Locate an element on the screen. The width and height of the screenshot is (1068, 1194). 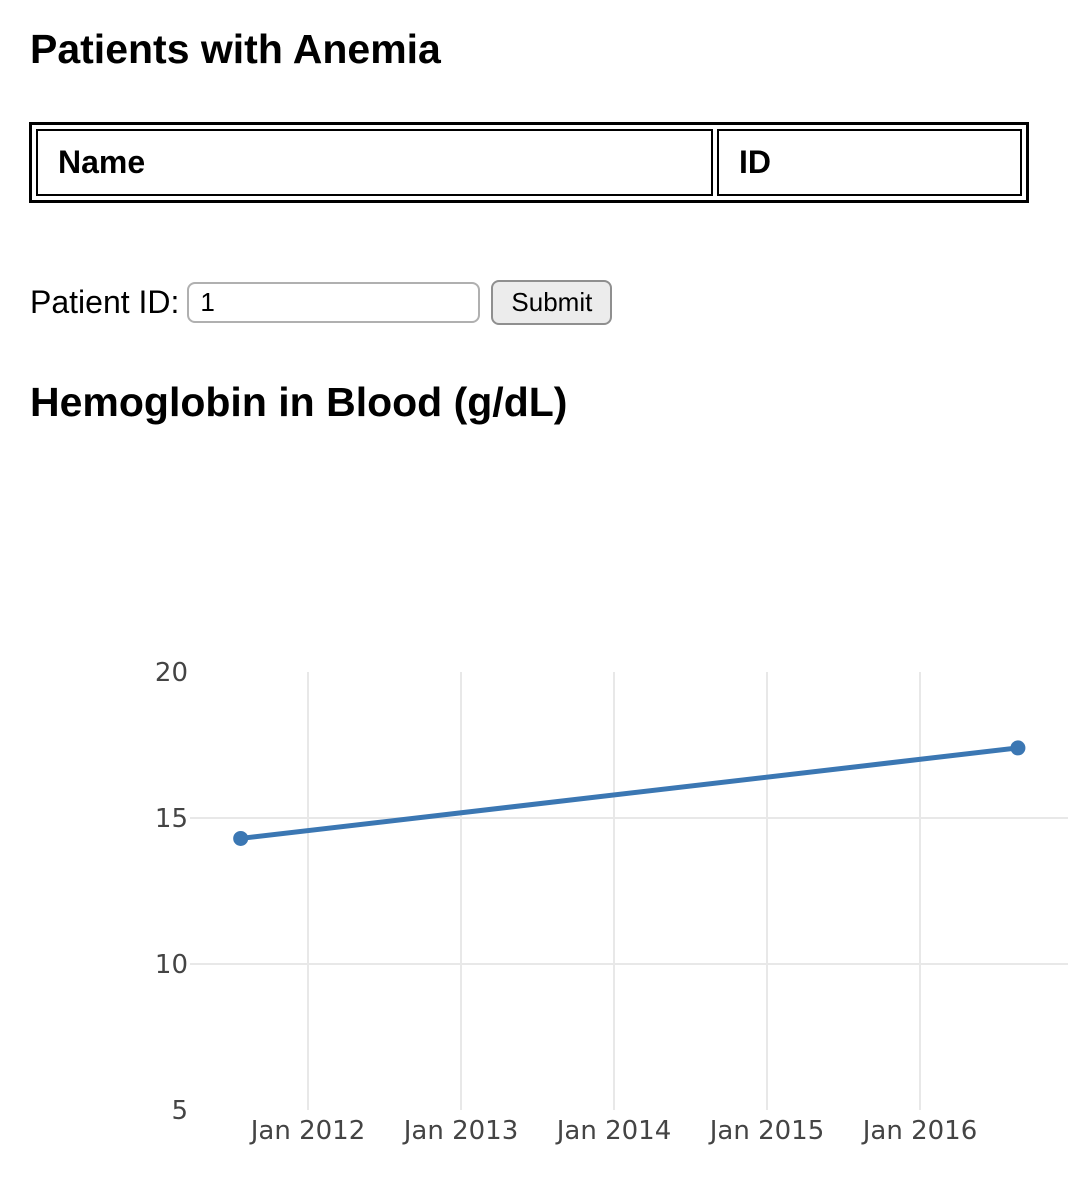
y-tick-label: 15 is located at coordinates (171, 819).